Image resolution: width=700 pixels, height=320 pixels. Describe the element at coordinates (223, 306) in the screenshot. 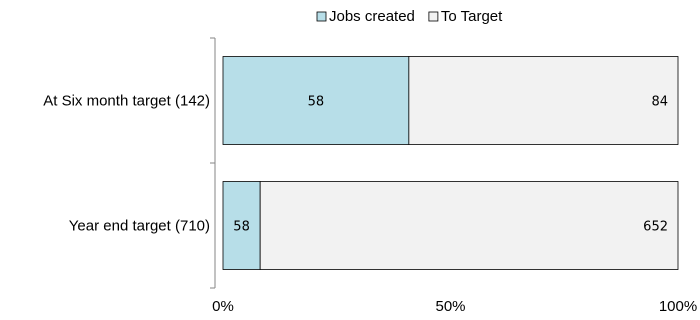

I see `x-tick-label-0: 0%` at that location.